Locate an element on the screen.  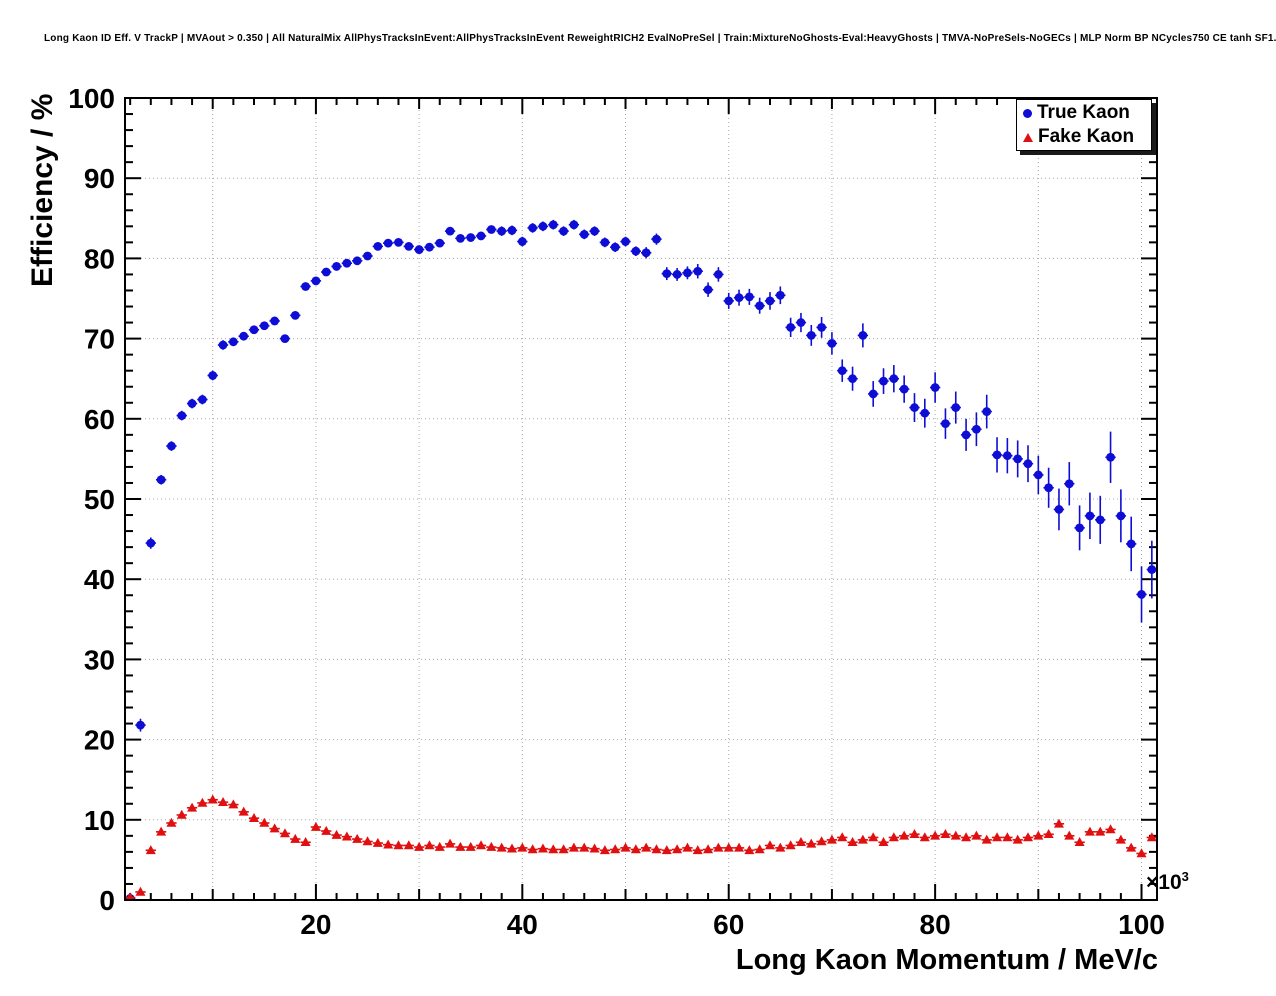
legend-entry-true-kaon: True Kaon is located at coordinates (1084, 113).